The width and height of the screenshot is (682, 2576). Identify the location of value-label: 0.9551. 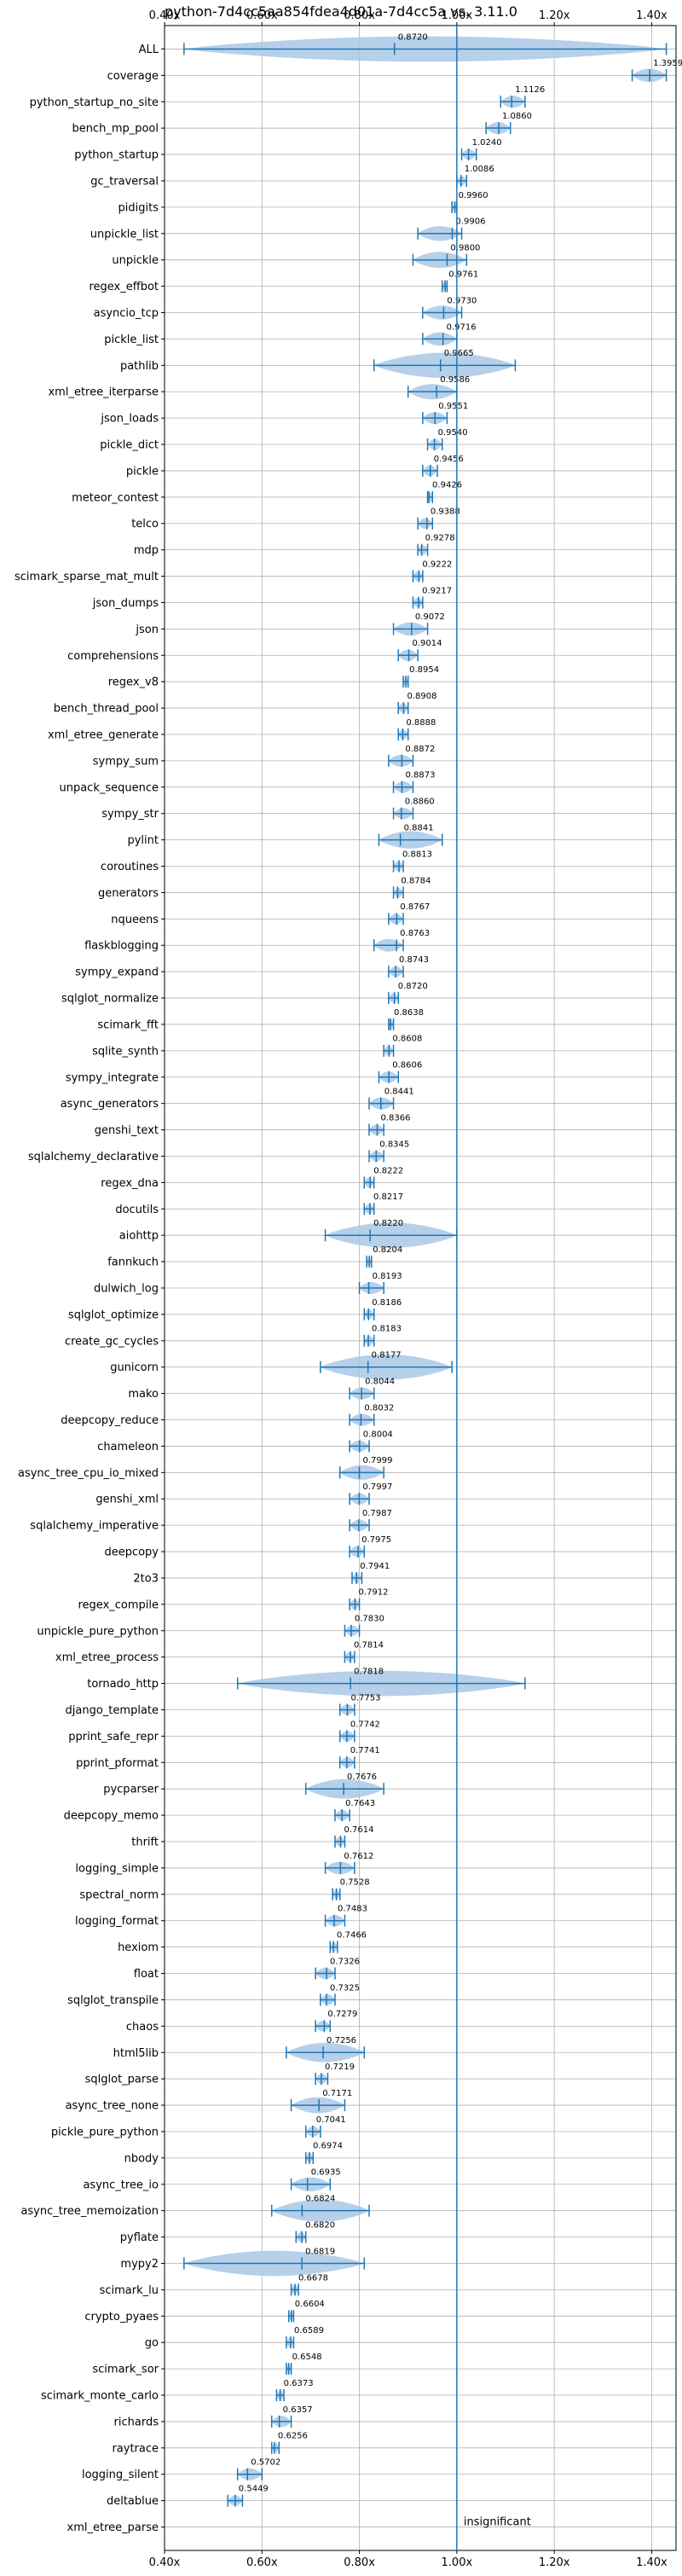
(453, 406).